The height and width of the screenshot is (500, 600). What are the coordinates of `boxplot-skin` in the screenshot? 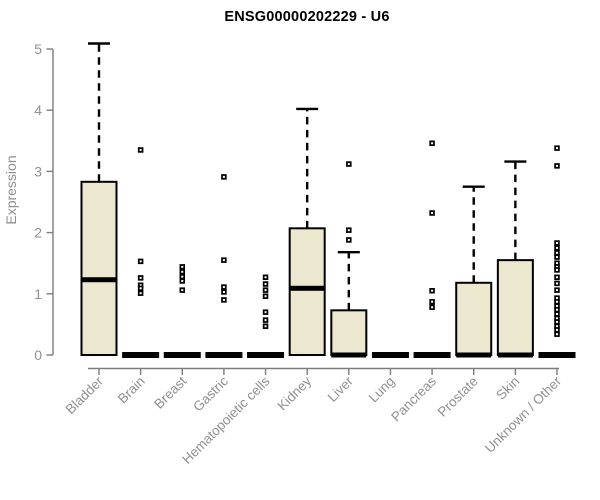 It's located at (515, 259).